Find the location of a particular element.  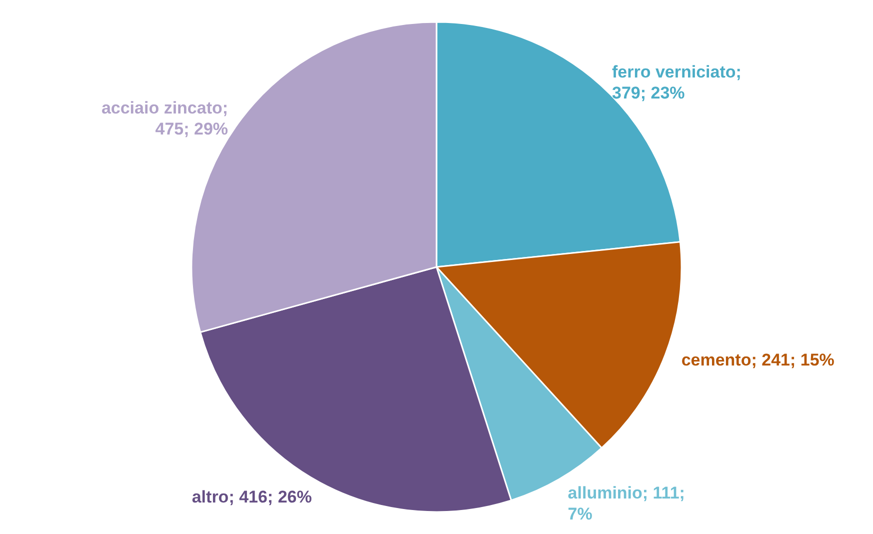

slice-label: altro; 416; 26% is located at coordinates (252, 496).